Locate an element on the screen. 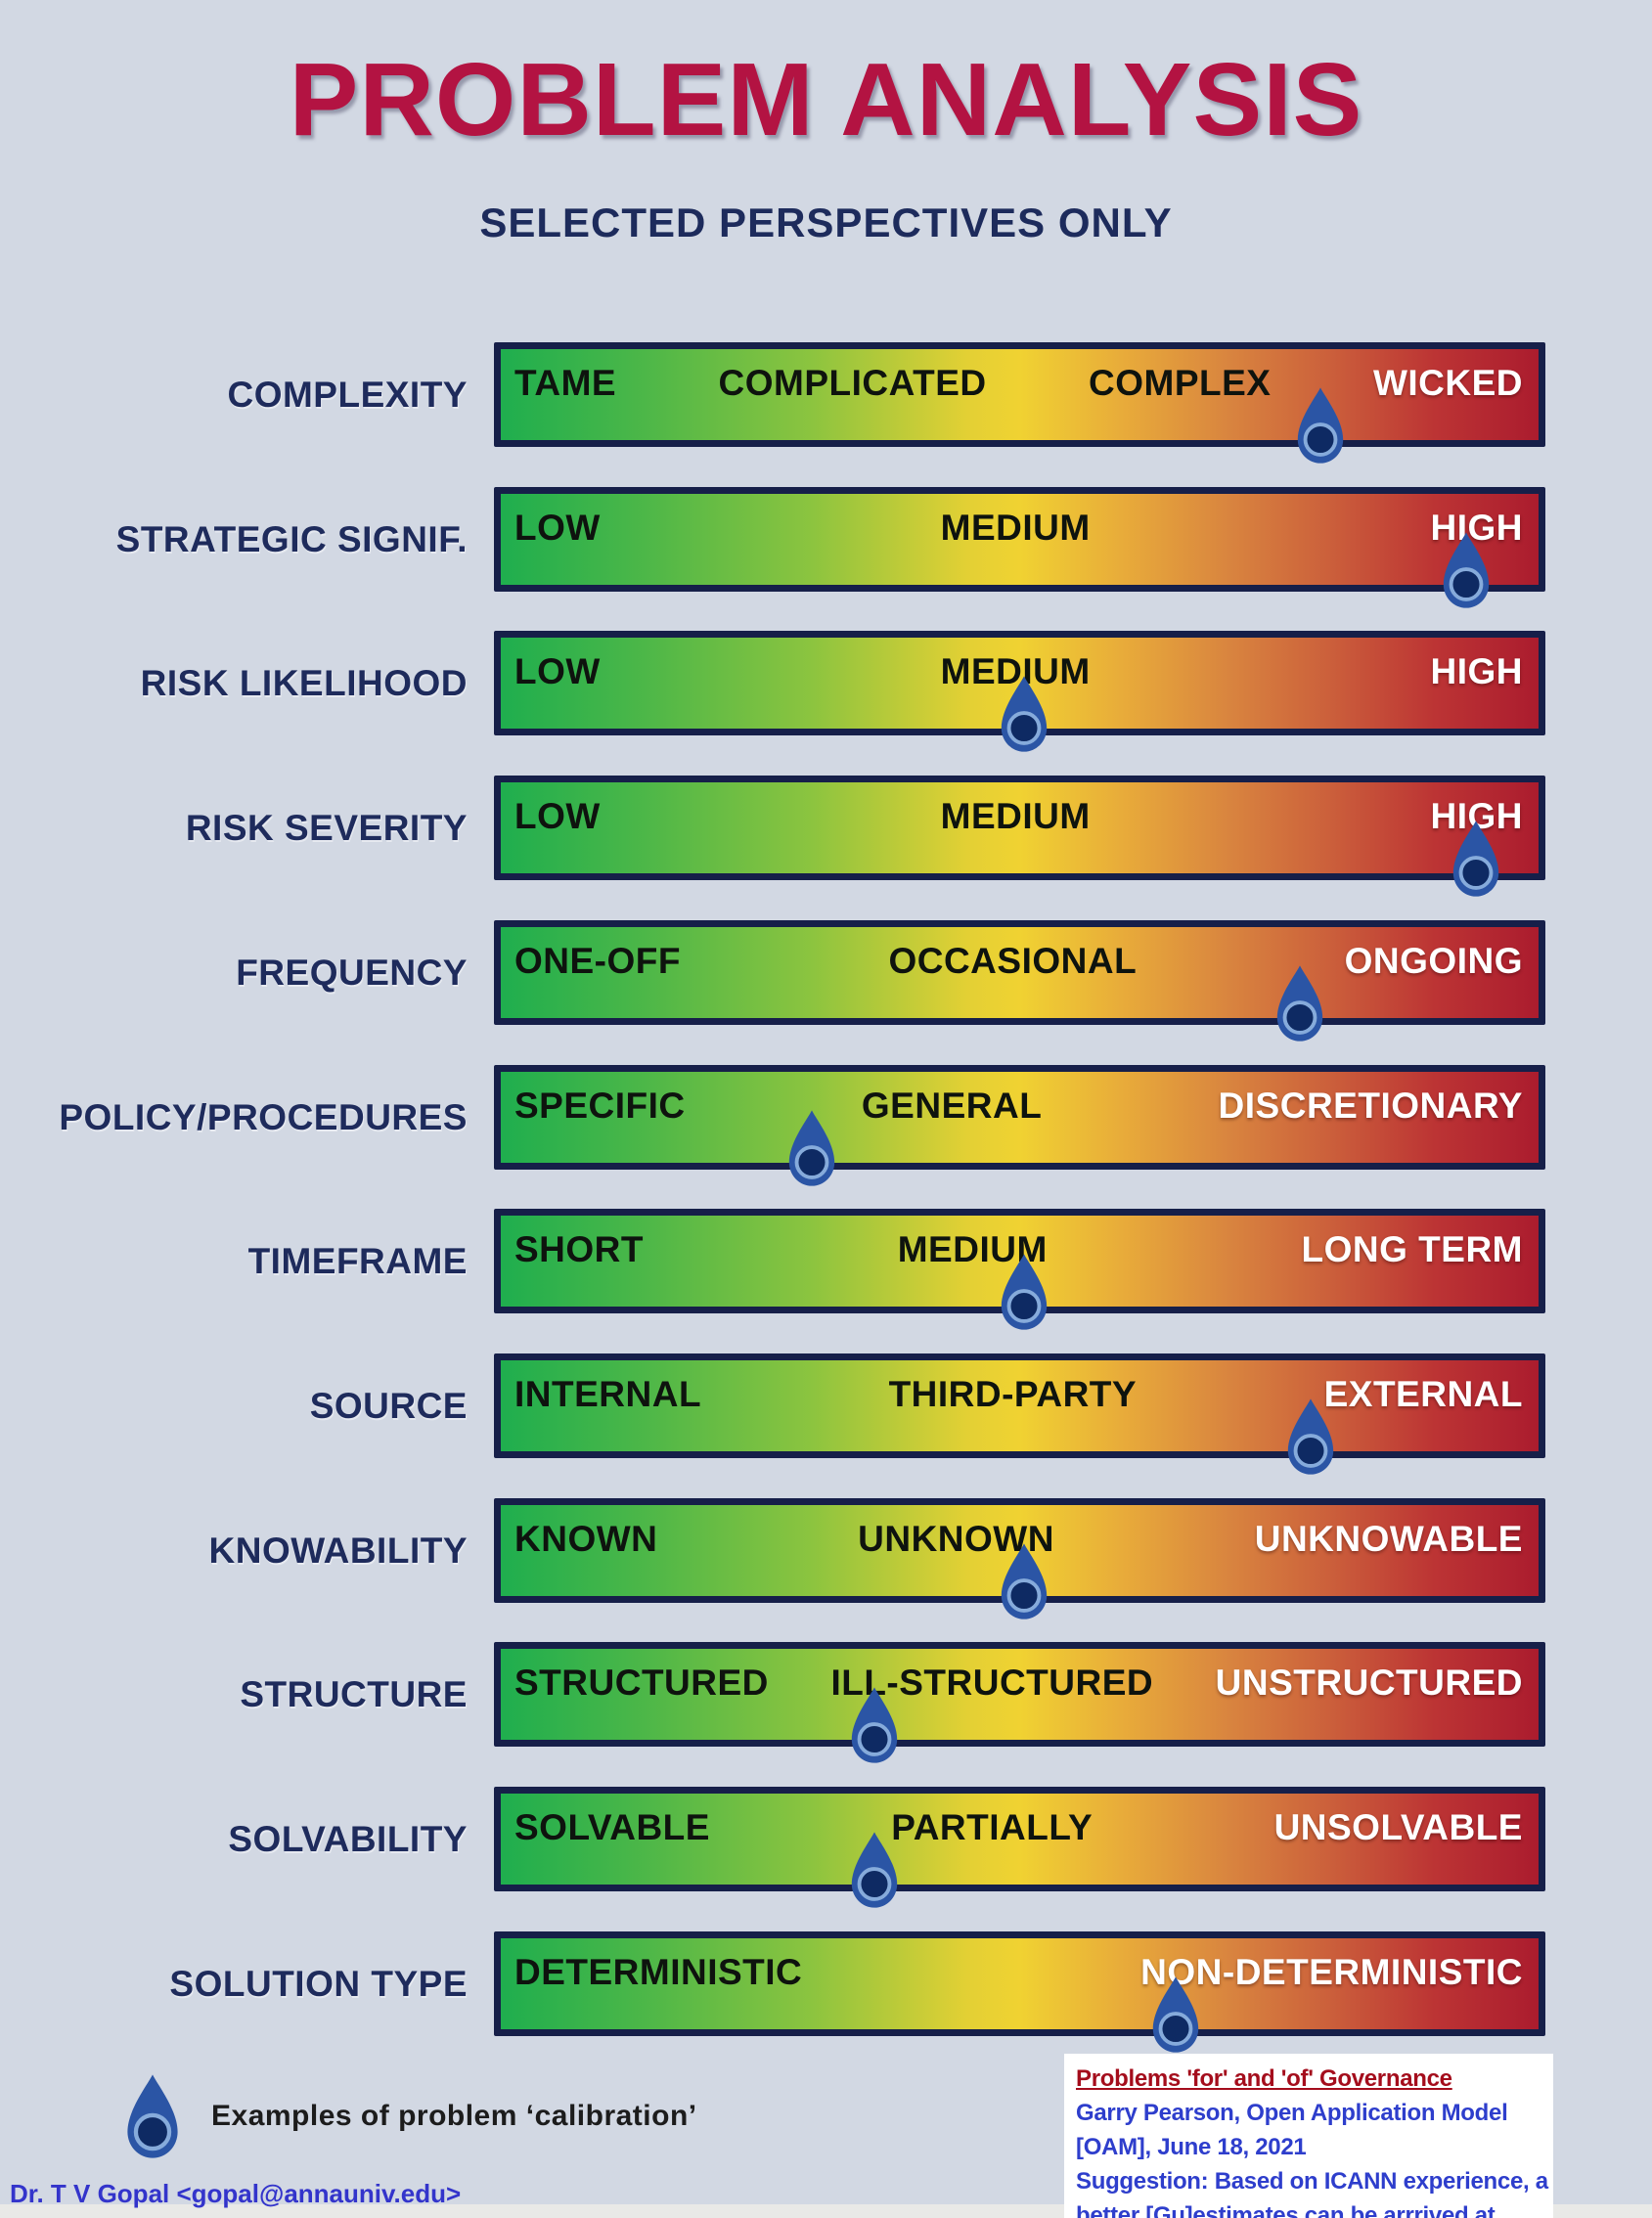 This screenshot has height=2218, width=1652. gradient-bar: INTERNAL THIRD-PARTY EXTERNAL is located at coordinates (1020, 1414).